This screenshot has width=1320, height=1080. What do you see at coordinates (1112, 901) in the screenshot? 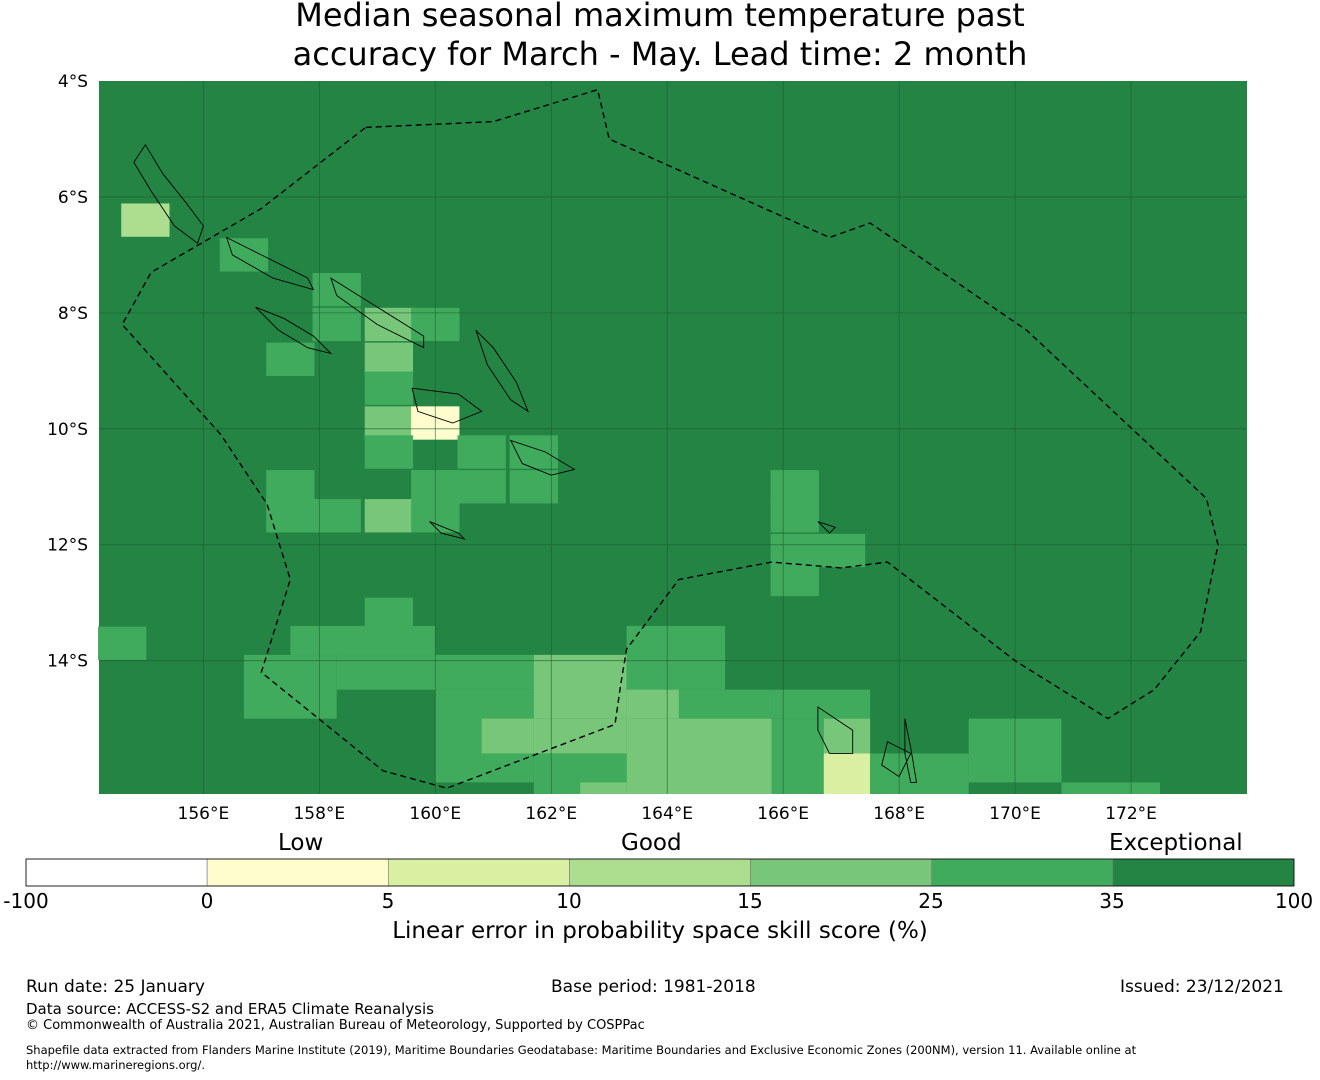
I see `colorbar-tick: 35` at bounding box center [1112, 901].